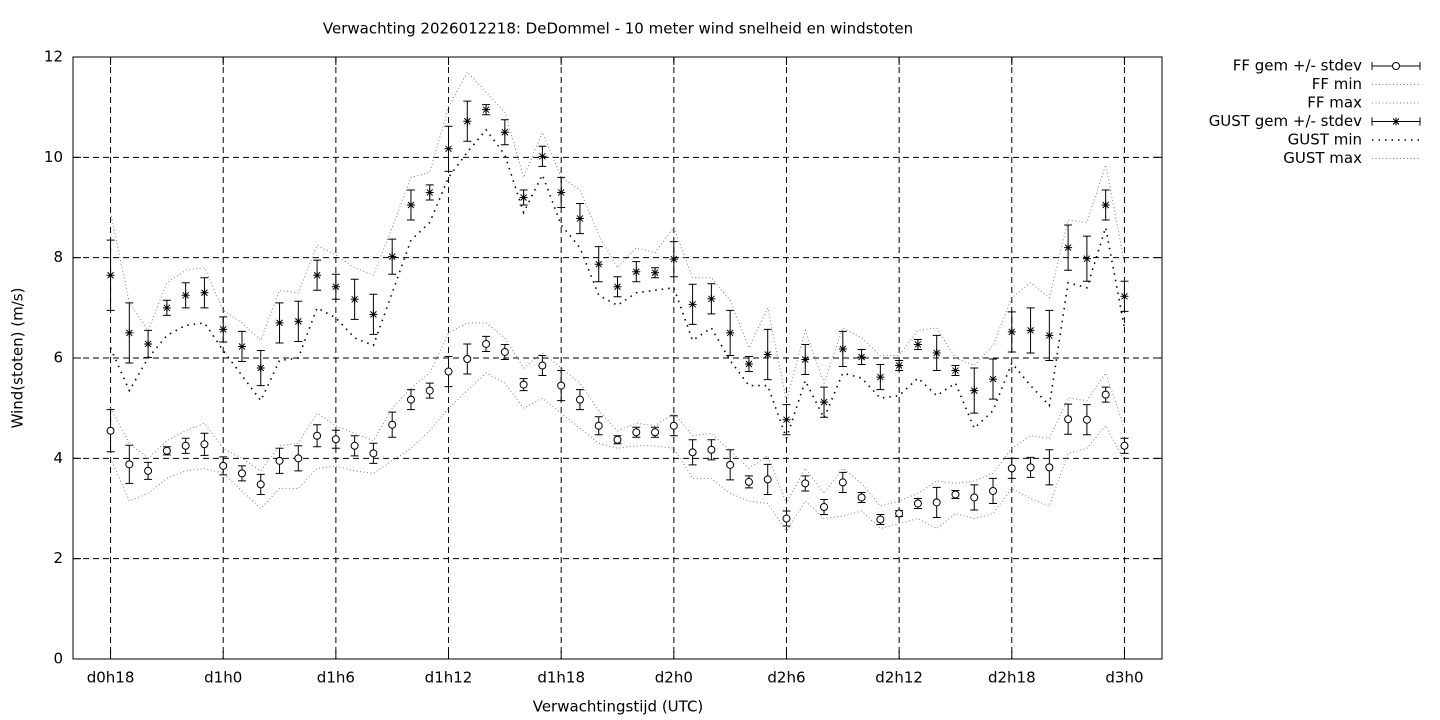  What do you see at coordinates (1322, 158) in the screenshot?
I see `legend-label: GUST max` at bounding box center [1322, 158].